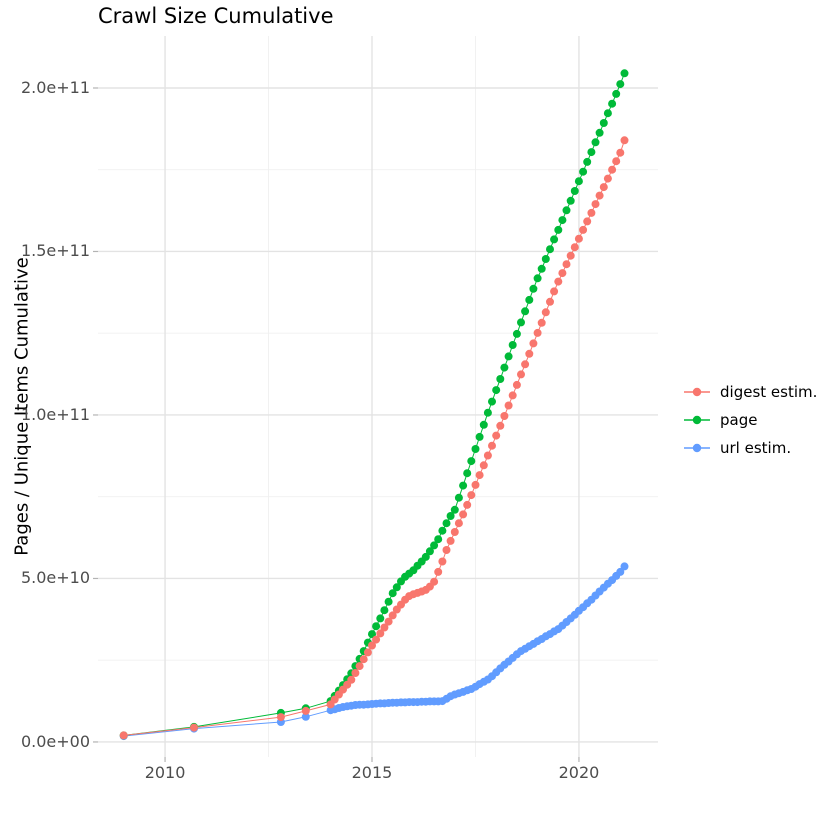 The width and height of the screenshot is (826, 827). I want to click on y-tick-label: 2.0e+11, so click(55, 87).